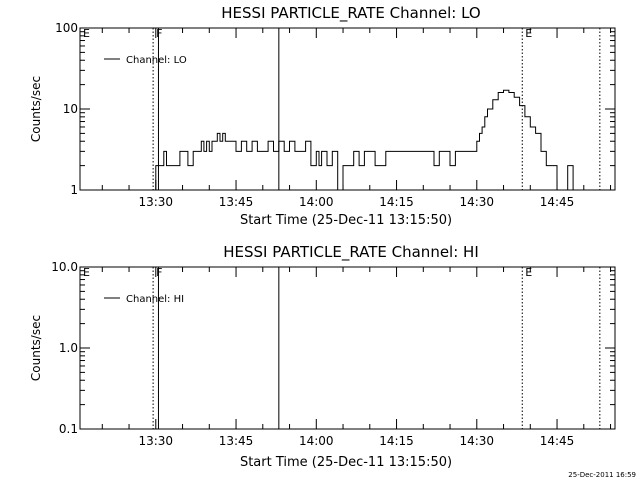 The height and width of the screenshot is (480, 640). I want to click on y-tick-label: 1, so click(74, 190).